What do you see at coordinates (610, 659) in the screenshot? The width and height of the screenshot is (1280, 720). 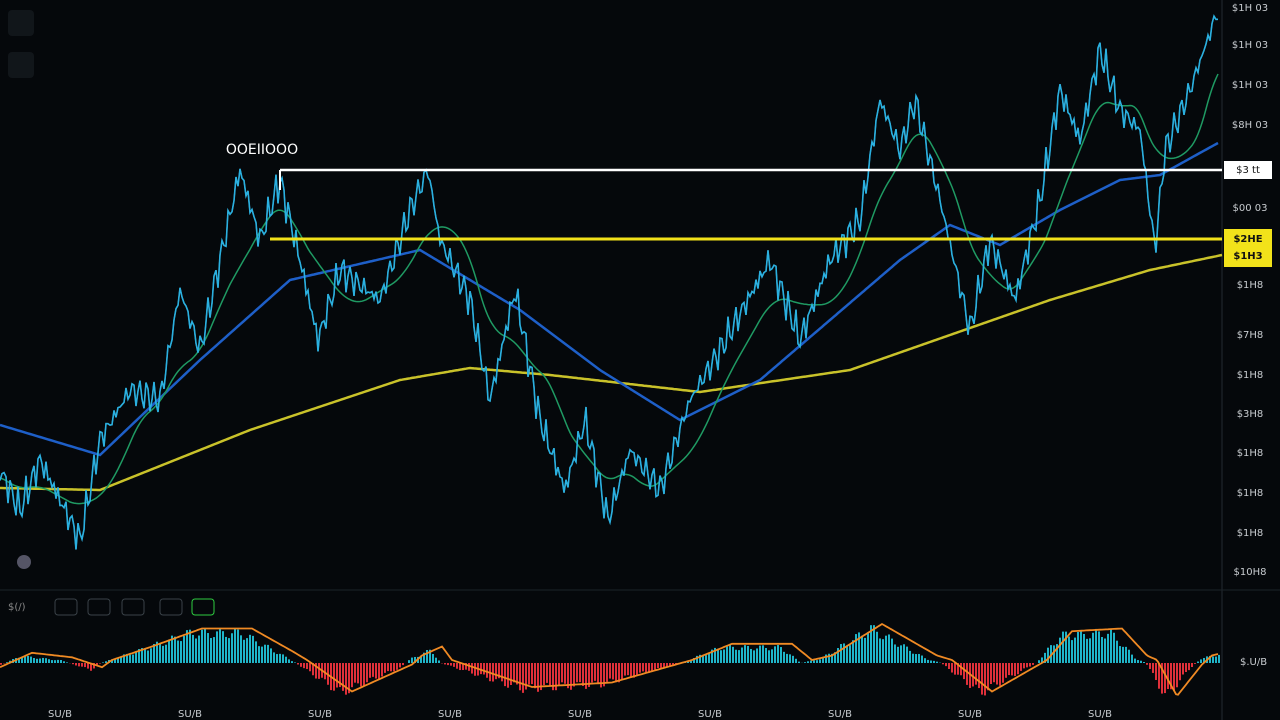 I see `indicator-pane` at bounding box center [610, 659].